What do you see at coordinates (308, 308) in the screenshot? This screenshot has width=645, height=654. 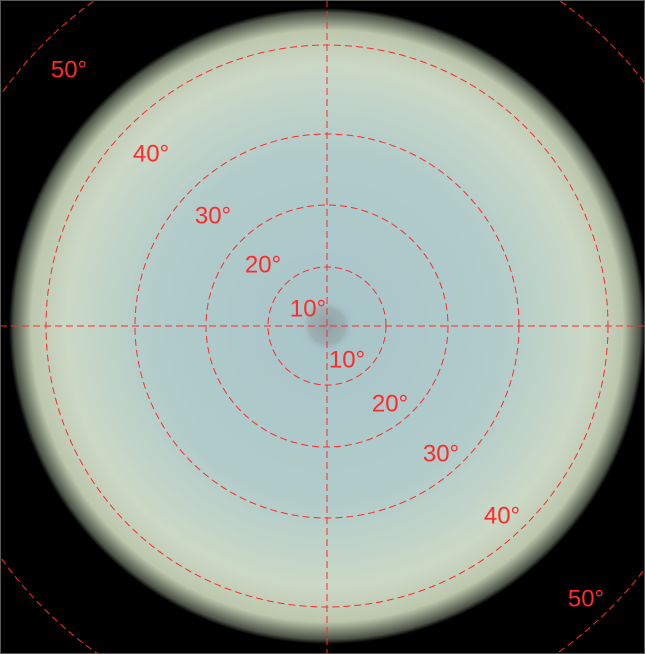 I see `ring-1-label-upper: 10°` at bounding box center [308, 308].